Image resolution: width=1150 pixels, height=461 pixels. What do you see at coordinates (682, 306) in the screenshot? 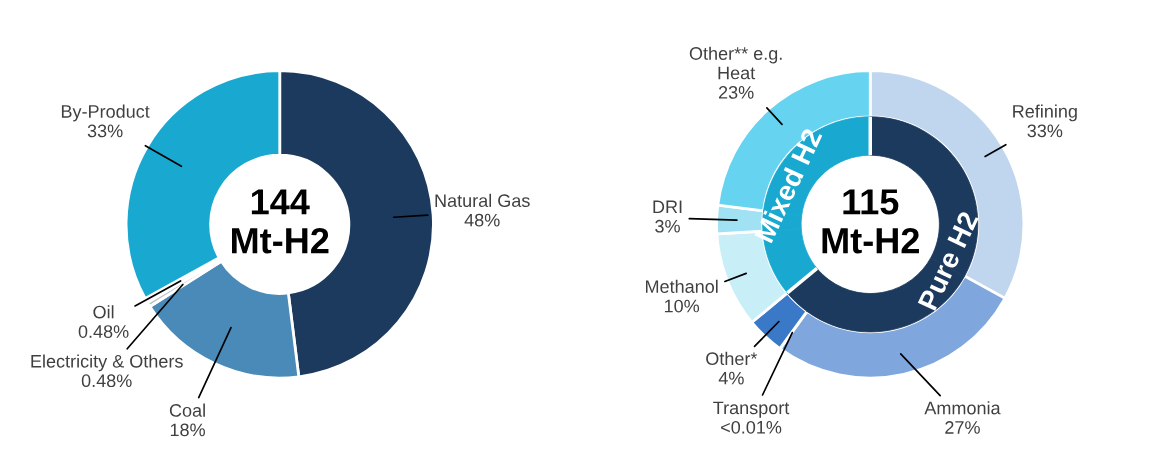
I see `data-label: 10%` at bounding box center [682, 306].